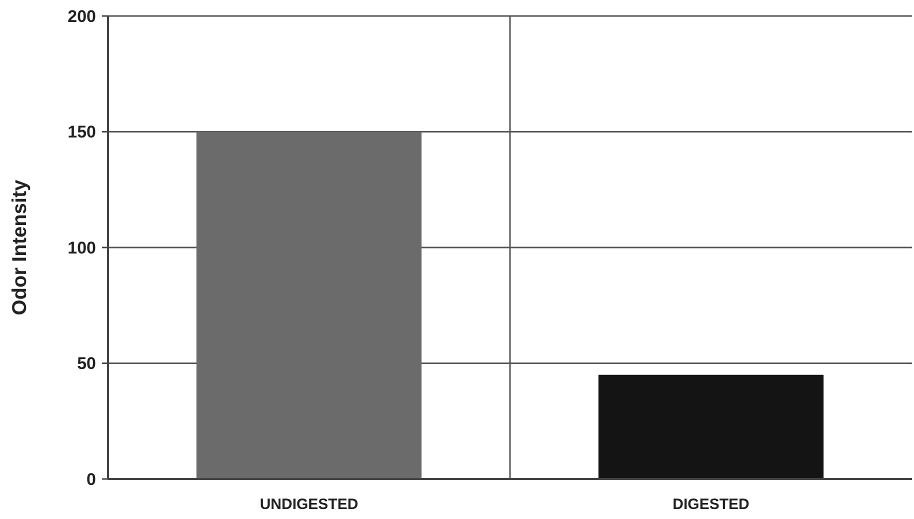  Describe the element at coordinates (91, 479) in the screenshot. I see `y-tick-label: 0` at that location.